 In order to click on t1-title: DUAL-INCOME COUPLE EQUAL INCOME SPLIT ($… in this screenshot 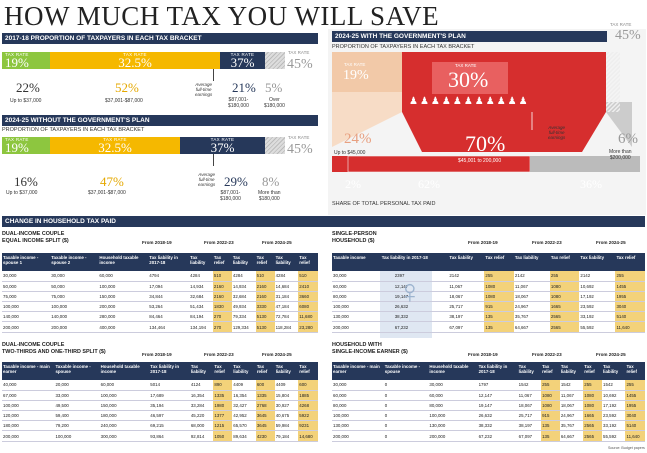, I will do `click(35, 237)`.